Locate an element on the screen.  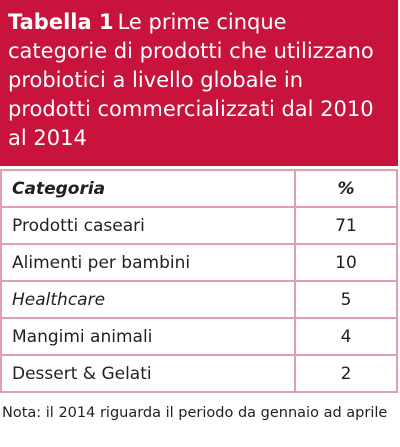
row: Dessert & Gelati 2 is located at coordinates (199, 373).